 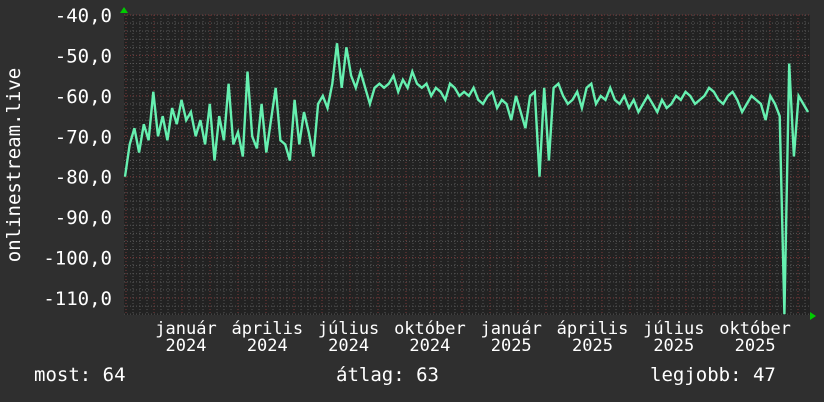 What do you see at coordinates (83, 56) in the screenshot?
I see `y-tick-label: -50,0` at bounding box center [83, 56].